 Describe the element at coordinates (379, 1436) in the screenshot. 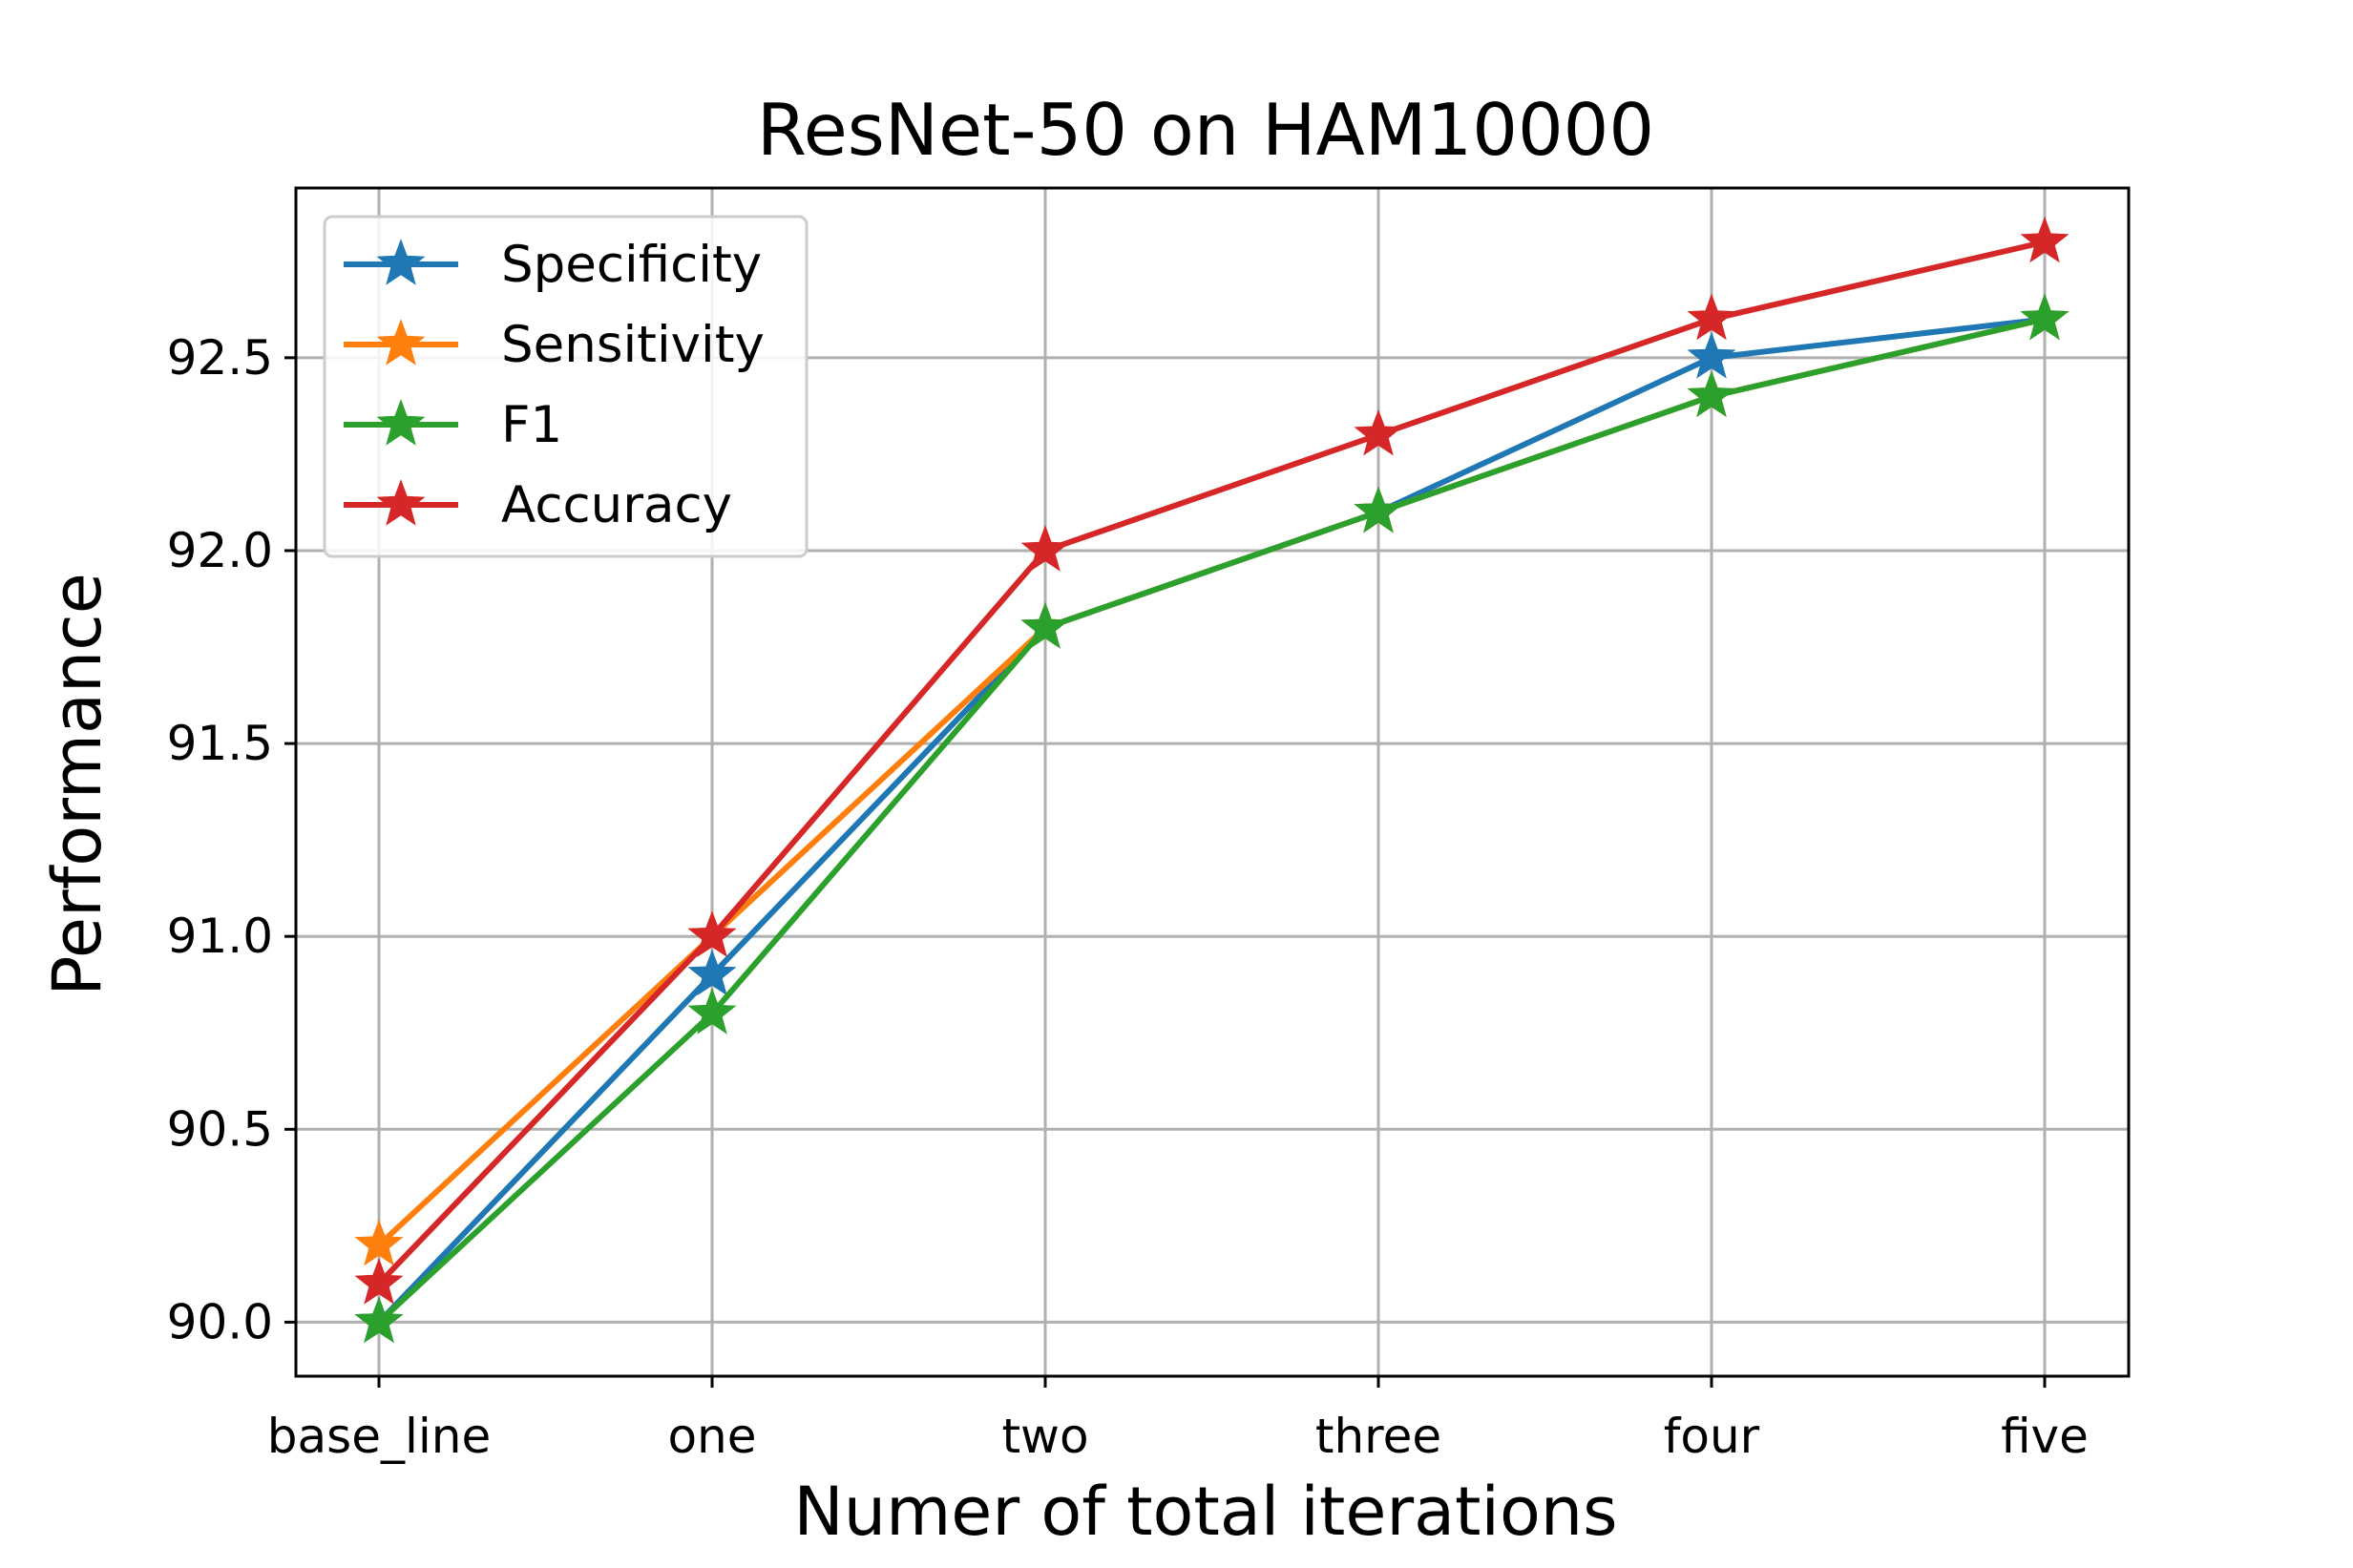

I see `x-tick-label: base_line` at that location.